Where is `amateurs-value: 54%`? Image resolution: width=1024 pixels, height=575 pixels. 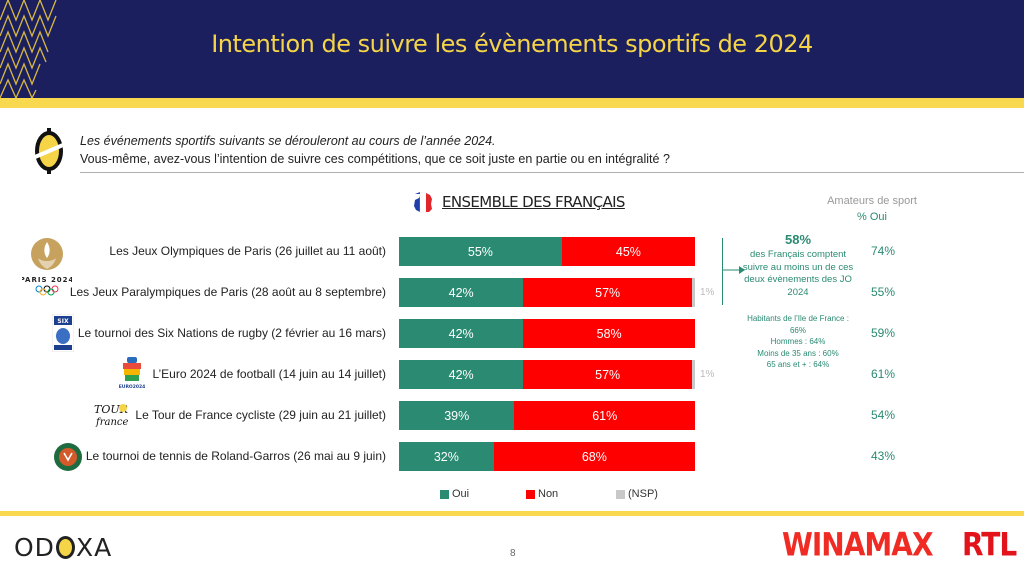
amateurs-value: 54% is located at coordinates (883, 415).